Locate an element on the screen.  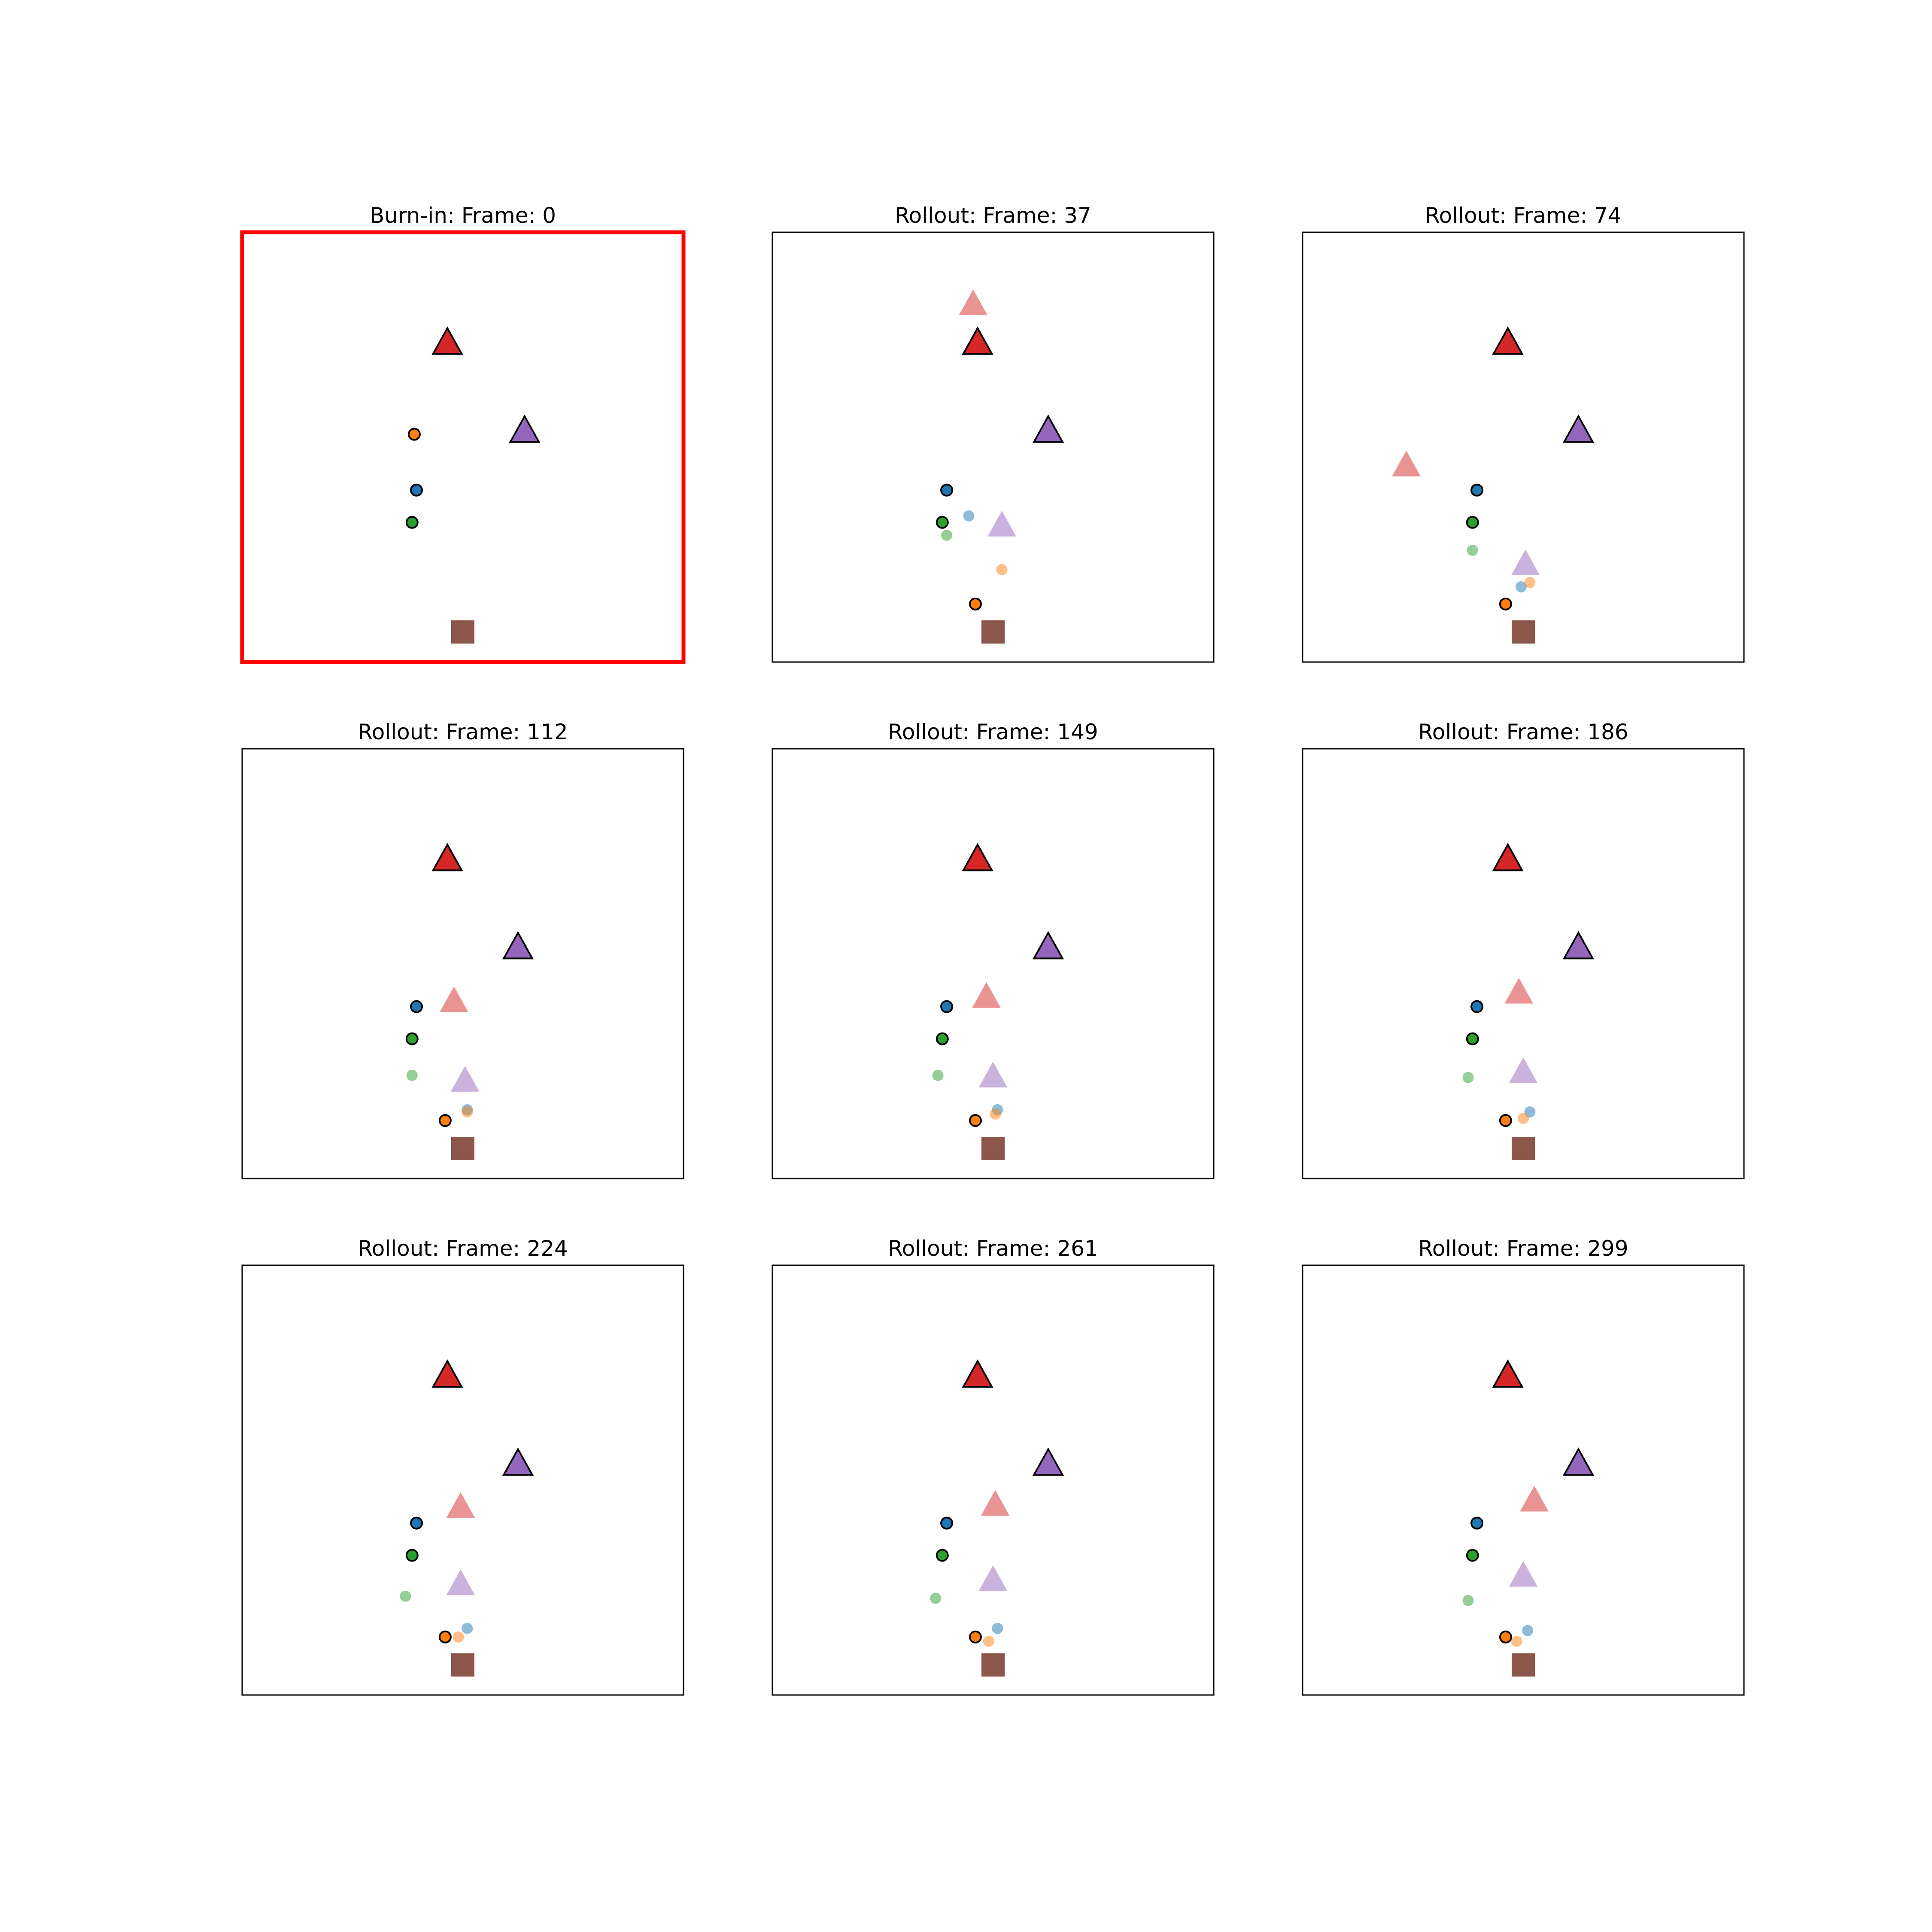
highlighted-axes-frame is located at coordinates (463, 447).